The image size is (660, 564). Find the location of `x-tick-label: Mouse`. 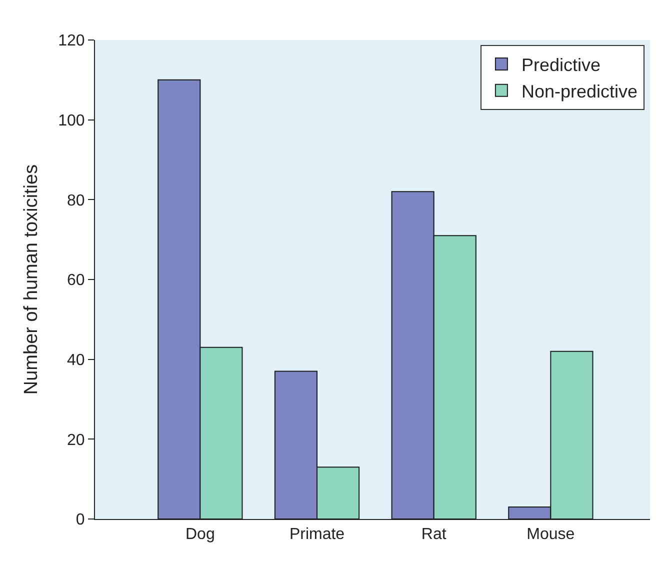

x-tick-label: Mouse is located at coordinates (550, 535).